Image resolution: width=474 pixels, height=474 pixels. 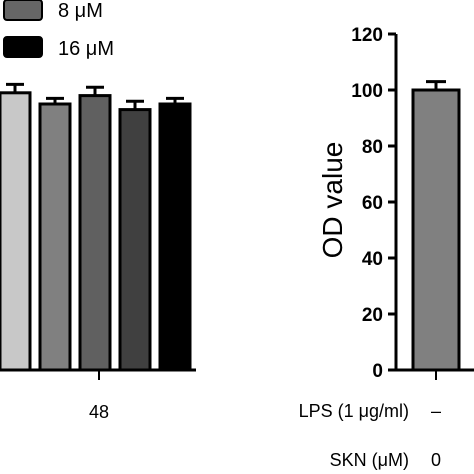 I want to click on legend: 8 μM 16 μM, so click(x=58, y=30).